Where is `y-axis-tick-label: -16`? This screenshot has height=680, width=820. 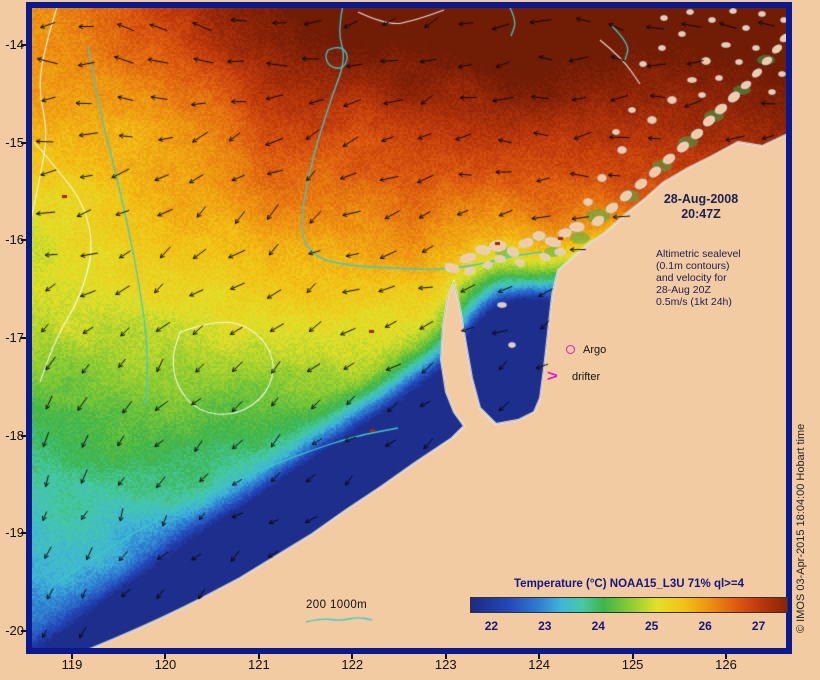
y-axis-tick-label: -16 is located at coordinates (14, 240).